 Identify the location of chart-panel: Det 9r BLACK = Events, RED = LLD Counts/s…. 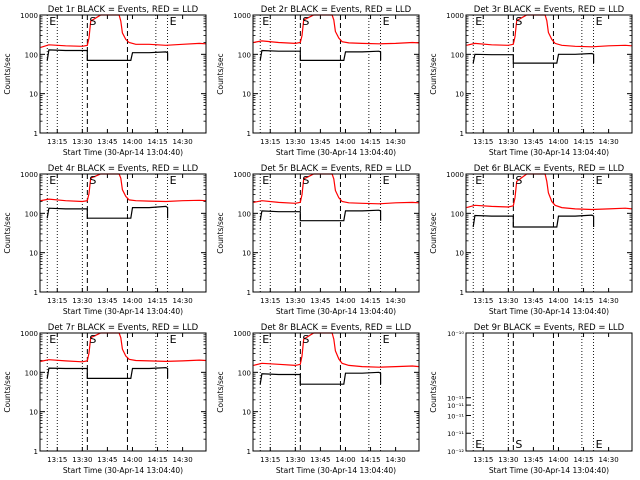
(531, 399).